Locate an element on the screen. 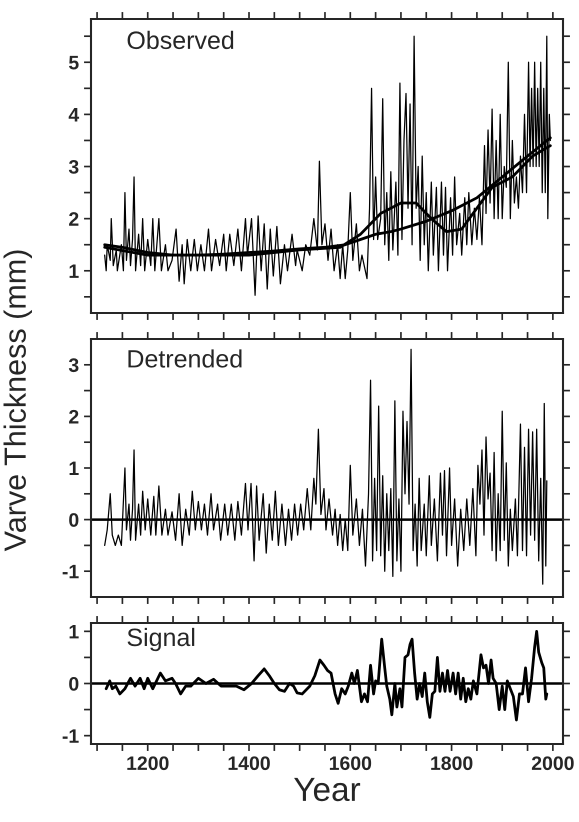 The width and height of the screenshot is (579, 822). y-tick-label: 4 is located at coordinates (74, 115).